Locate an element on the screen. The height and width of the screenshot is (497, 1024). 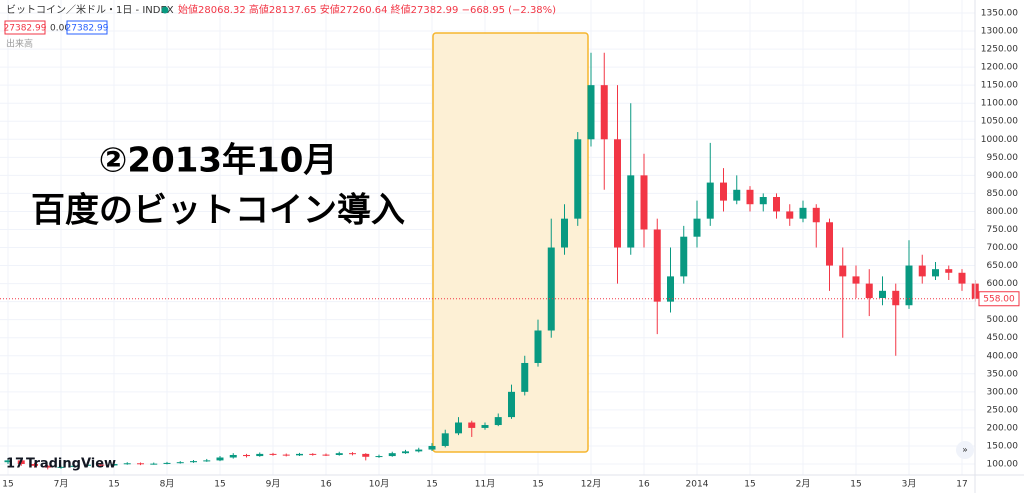
y-tick-label: 1250.00 is located at coordinates (999, 50).